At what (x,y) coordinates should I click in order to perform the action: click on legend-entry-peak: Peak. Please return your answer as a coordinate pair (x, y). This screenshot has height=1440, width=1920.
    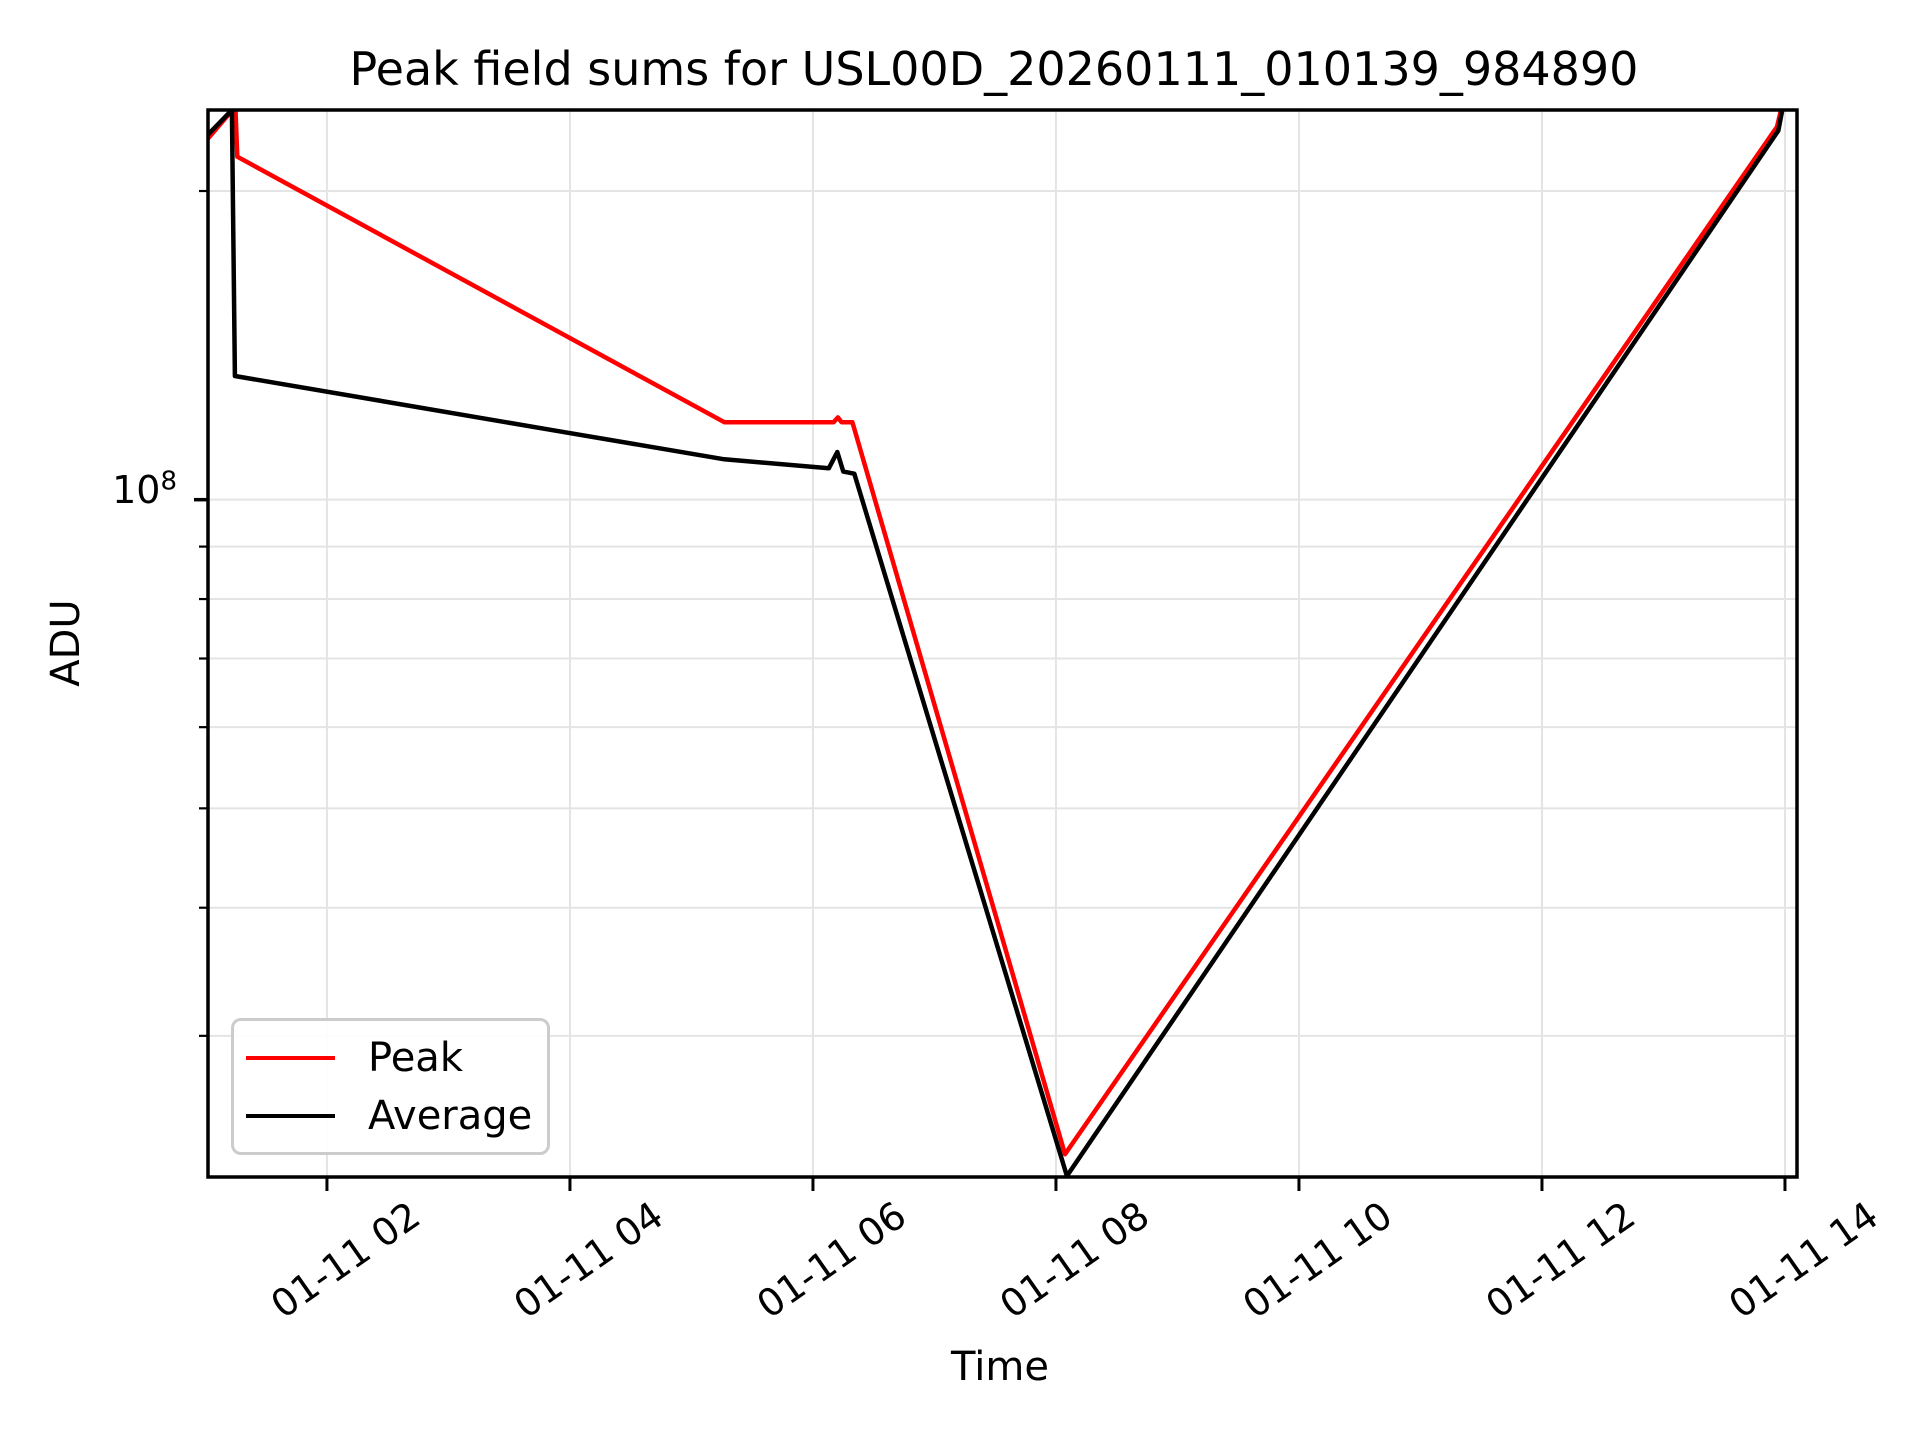
    Looking at the image, I should click on (396, 1058).